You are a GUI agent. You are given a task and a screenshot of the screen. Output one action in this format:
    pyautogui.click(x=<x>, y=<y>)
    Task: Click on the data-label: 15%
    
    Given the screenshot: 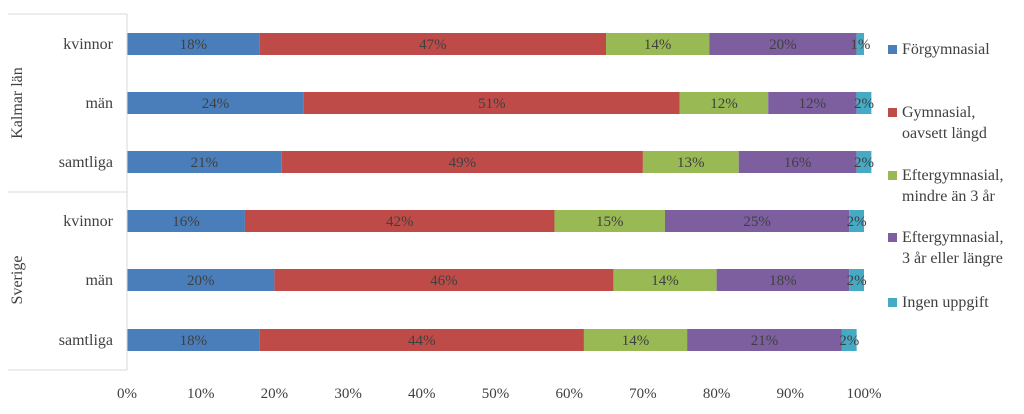 What is the action you would take?
    pyautogui.click(x=610, y=222)
    